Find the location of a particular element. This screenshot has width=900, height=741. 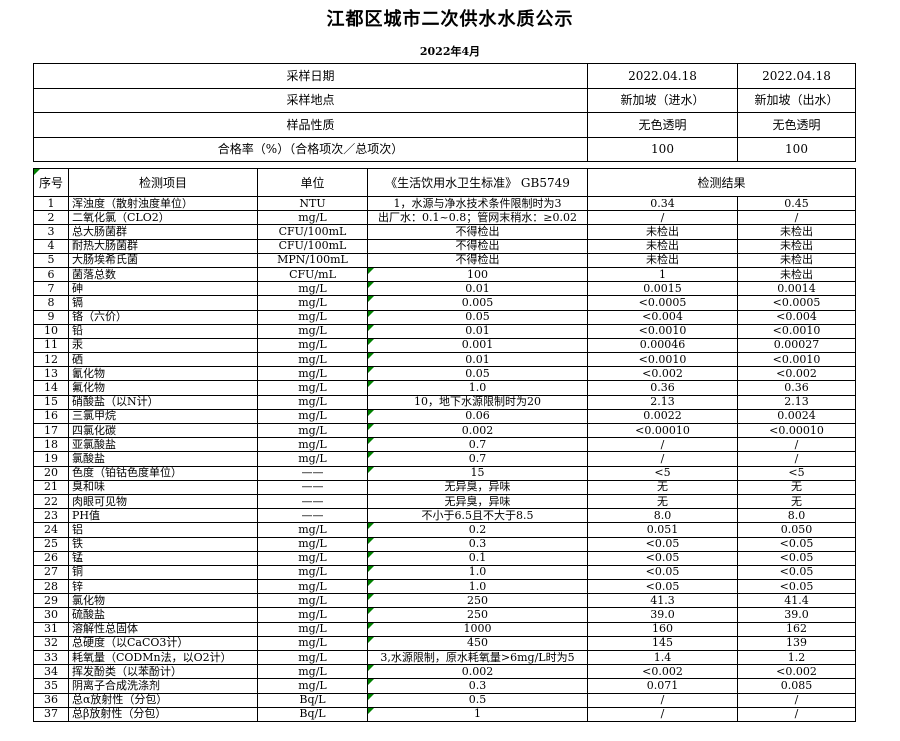

item-name-cell: 浑浊度（散射浊度单位） is located at coordinates (163, 203).